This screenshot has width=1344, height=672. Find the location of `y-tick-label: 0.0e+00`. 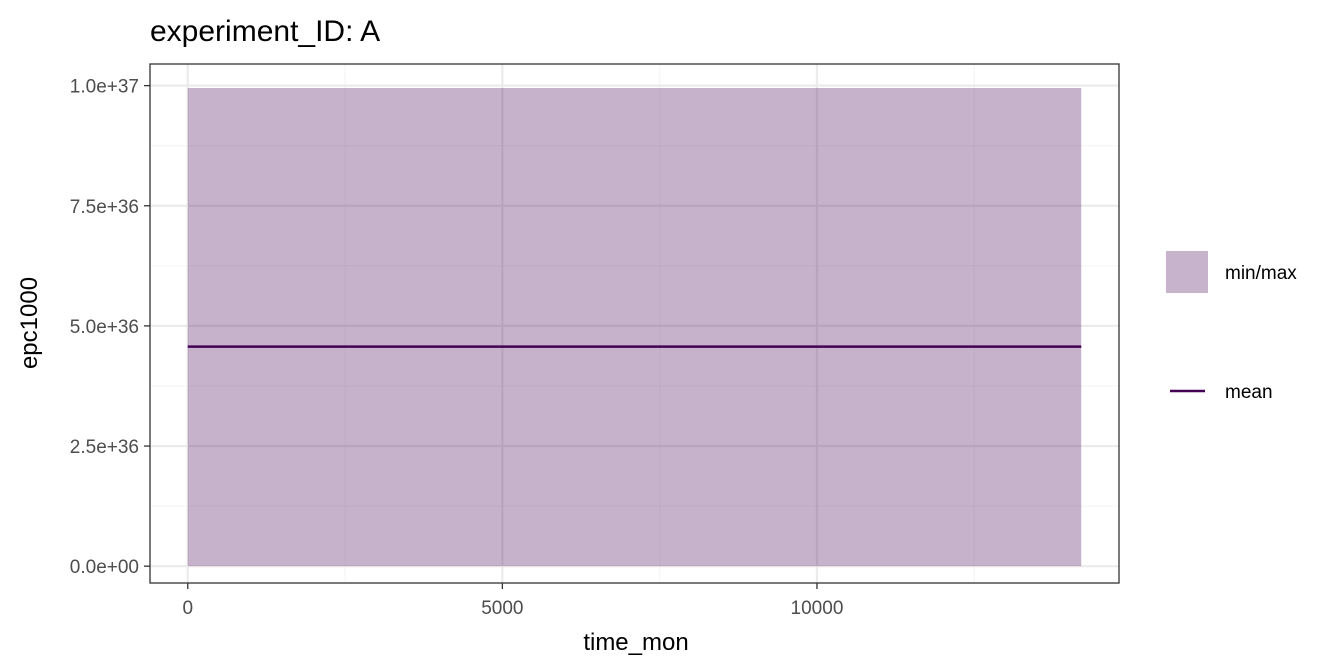

y-tick-label: 0.0e+00 is located at coordinates (104, 567).